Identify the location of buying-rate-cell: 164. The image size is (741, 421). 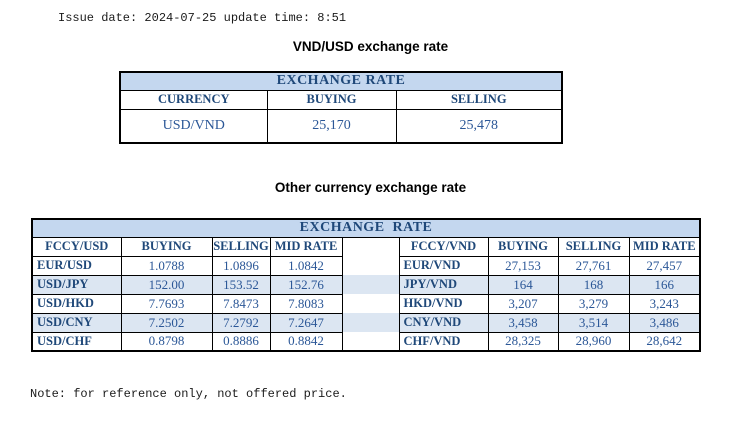
(523, 284).